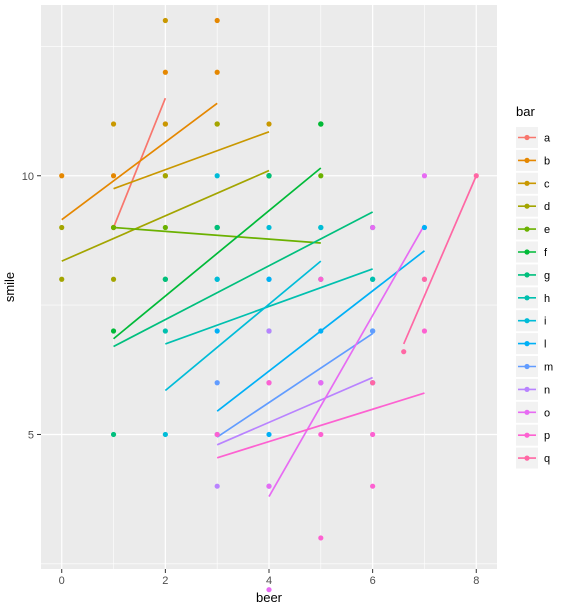  What do you see at coordinates (527, 435) in the screenshot?
I see `legend-key-dot-p` at bounding box center [527, 435].